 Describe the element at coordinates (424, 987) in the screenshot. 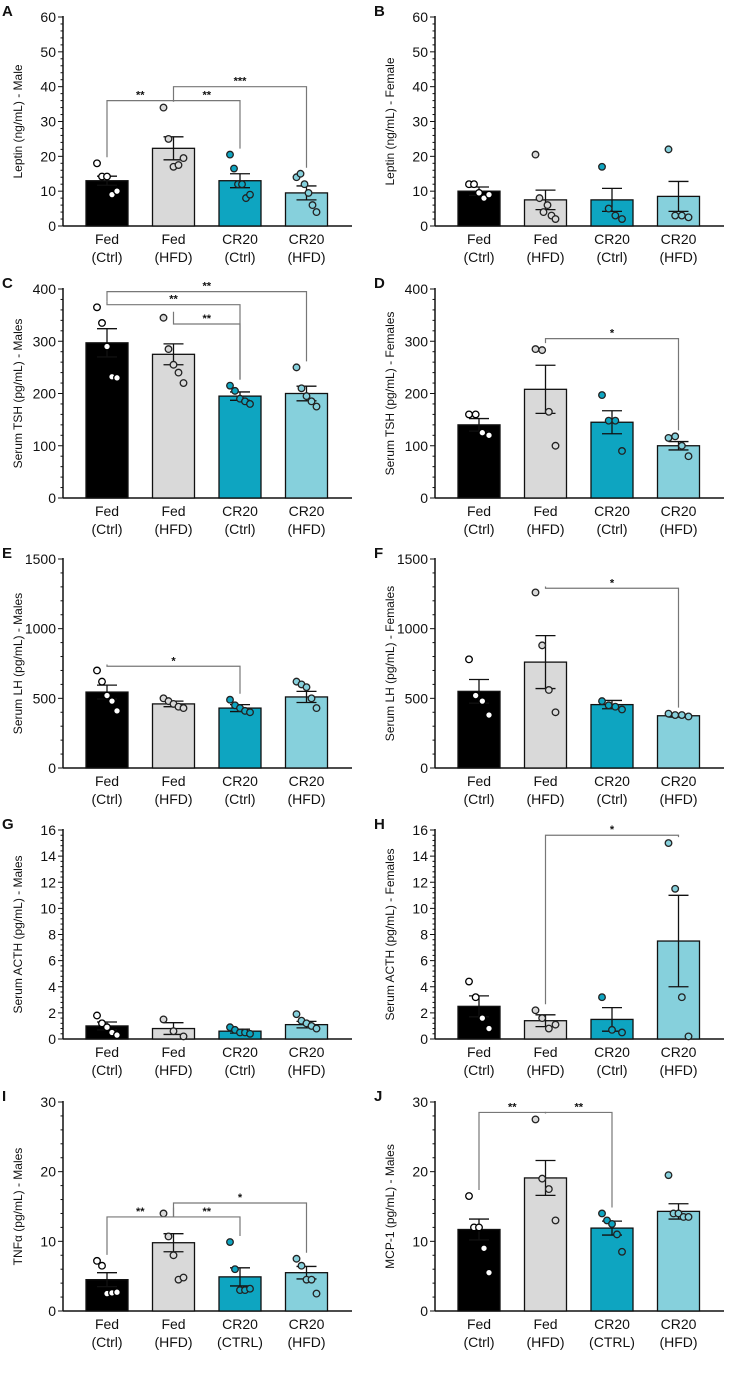

I see `y-tick-label: 4` at that location.